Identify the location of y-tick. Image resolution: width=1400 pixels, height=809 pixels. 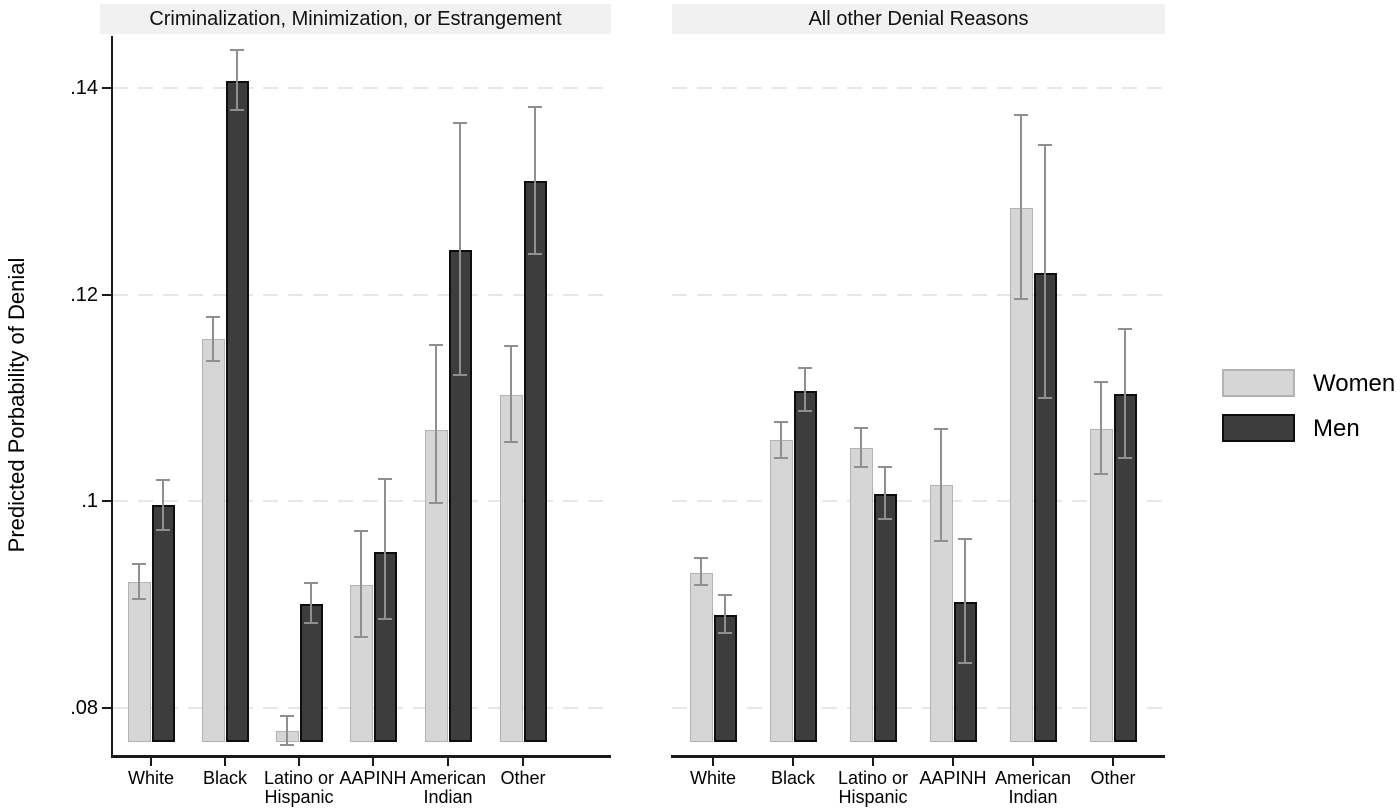
(106, 501).